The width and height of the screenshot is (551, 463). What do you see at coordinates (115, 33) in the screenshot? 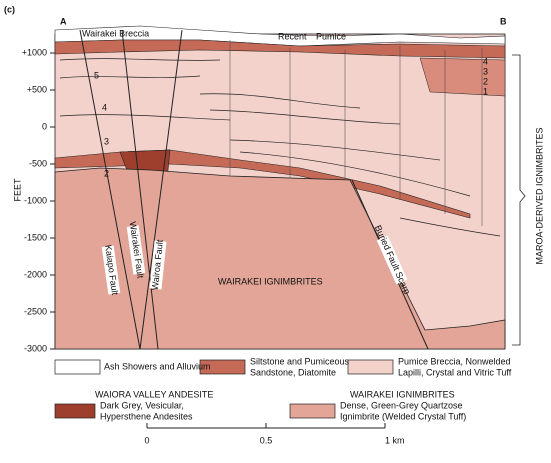
I see `unit-label: Wairakei Breccia` at bounding box center [115, 33].